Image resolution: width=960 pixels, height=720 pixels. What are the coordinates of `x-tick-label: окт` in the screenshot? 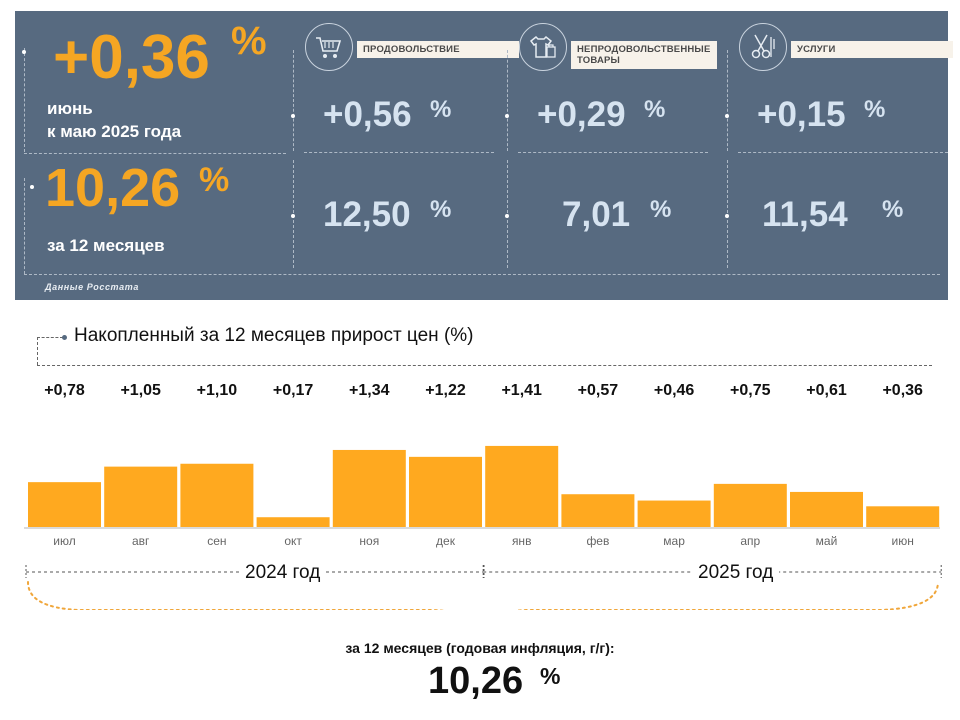 It's located at (293, 541).